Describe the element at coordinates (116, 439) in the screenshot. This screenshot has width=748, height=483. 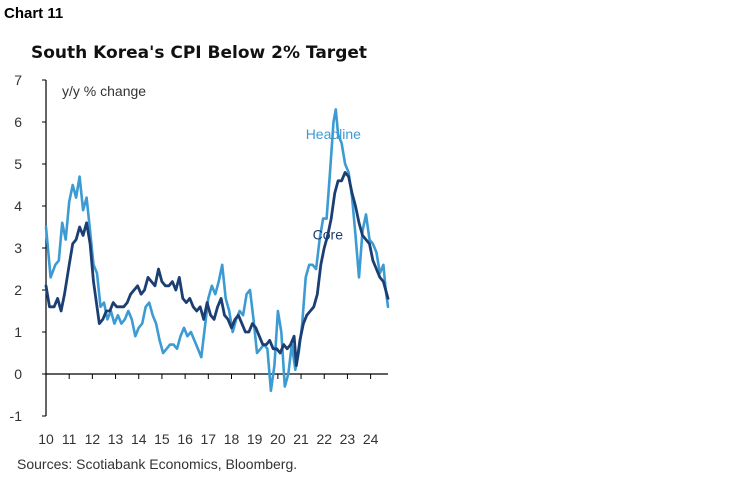
I see `x-tick-label: 13` at that location.